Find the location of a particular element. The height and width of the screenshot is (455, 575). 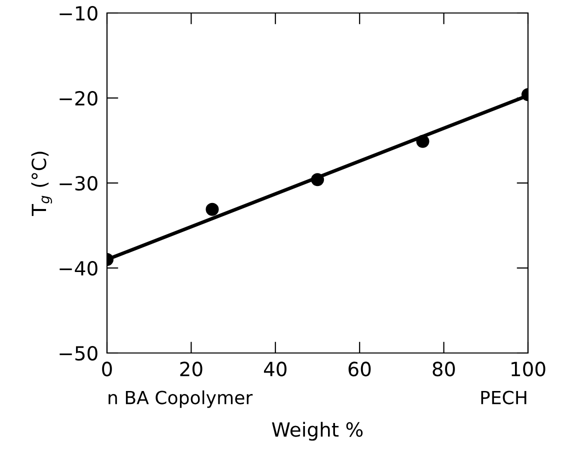

text: n BA Copolymer is located at coordinates (180, 399).